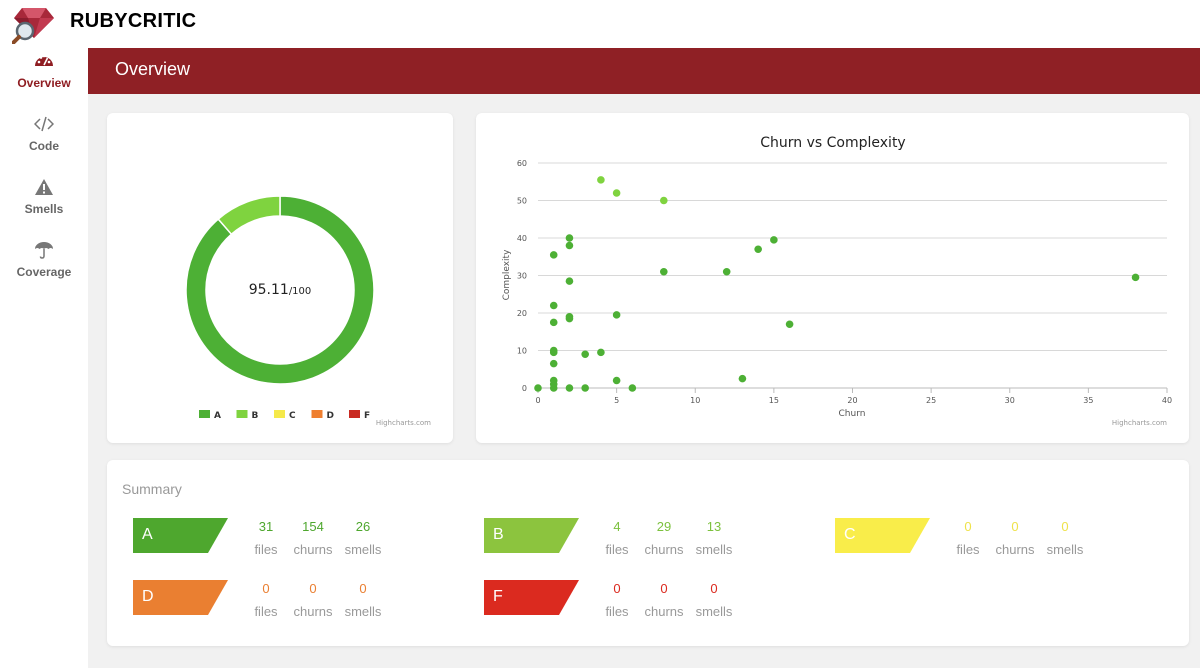 The width and height of the screenshot is (1200, 668). What do you see at coordinates (44, 358) in the screenshot?
I see `sidebar: Overview Code Smells Coverage` at bounding box center [44, 358].